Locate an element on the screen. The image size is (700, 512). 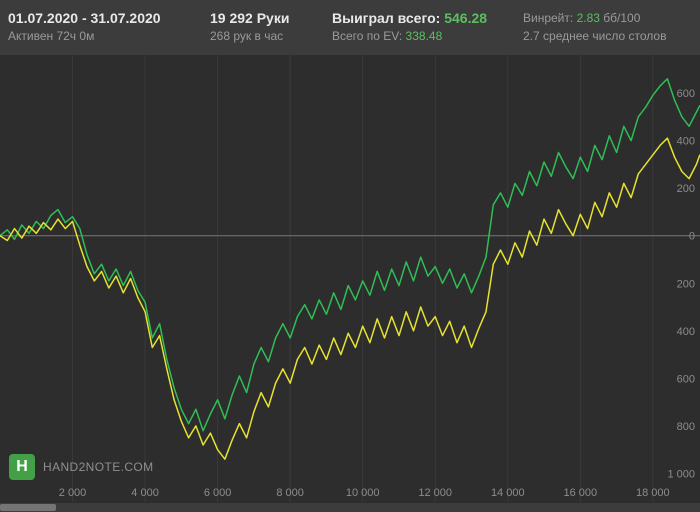
x-axis-tick-label: 14 000 is located at coordinates (508, 493).